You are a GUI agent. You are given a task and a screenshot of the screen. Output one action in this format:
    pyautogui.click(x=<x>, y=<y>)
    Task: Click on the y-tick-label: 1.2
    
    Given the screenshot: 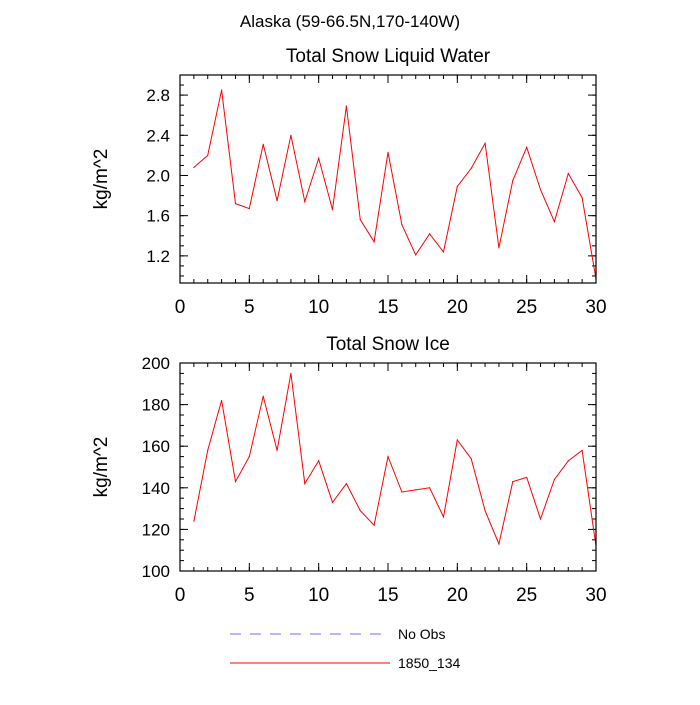 What is the action you would take?
    pyautogui.click(x=158, y=256)
    